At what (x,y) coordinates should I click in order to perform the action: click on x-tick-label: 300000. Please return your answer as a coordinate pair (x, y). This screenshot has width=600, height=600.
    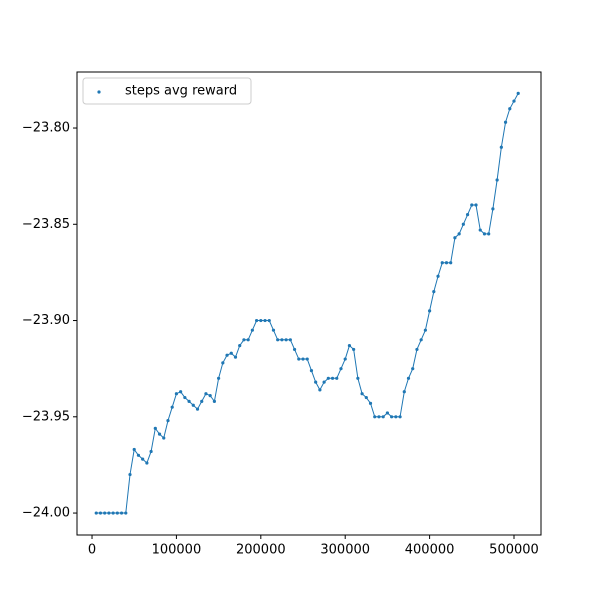
    Looking at the image, I should click on (345, 550).